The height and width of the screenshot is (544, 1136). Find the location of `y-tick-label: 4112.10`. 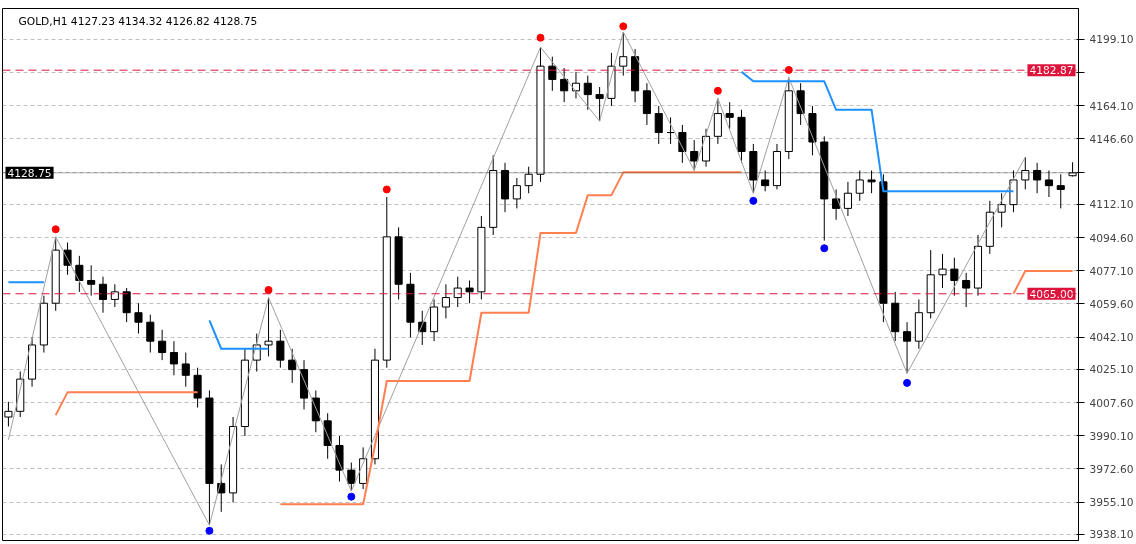

y-tick-label: 4112.10 is located at coordinates (1111, 205).